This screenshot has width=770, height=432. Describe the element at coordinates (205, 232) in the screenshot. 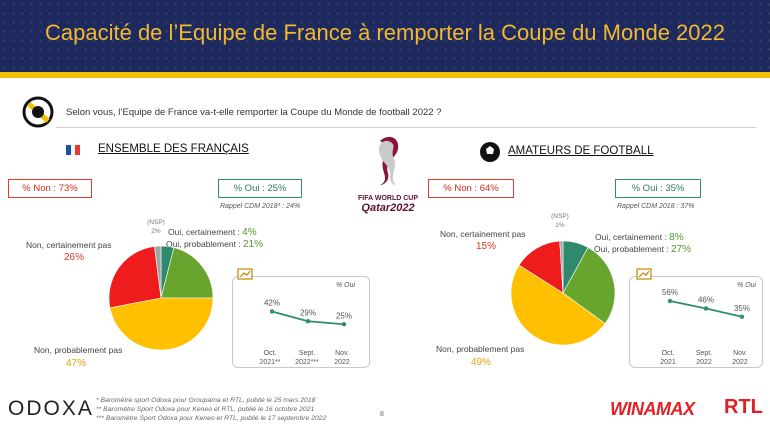

I see `oui-certainement-text: Oui, certainement :` at that location.